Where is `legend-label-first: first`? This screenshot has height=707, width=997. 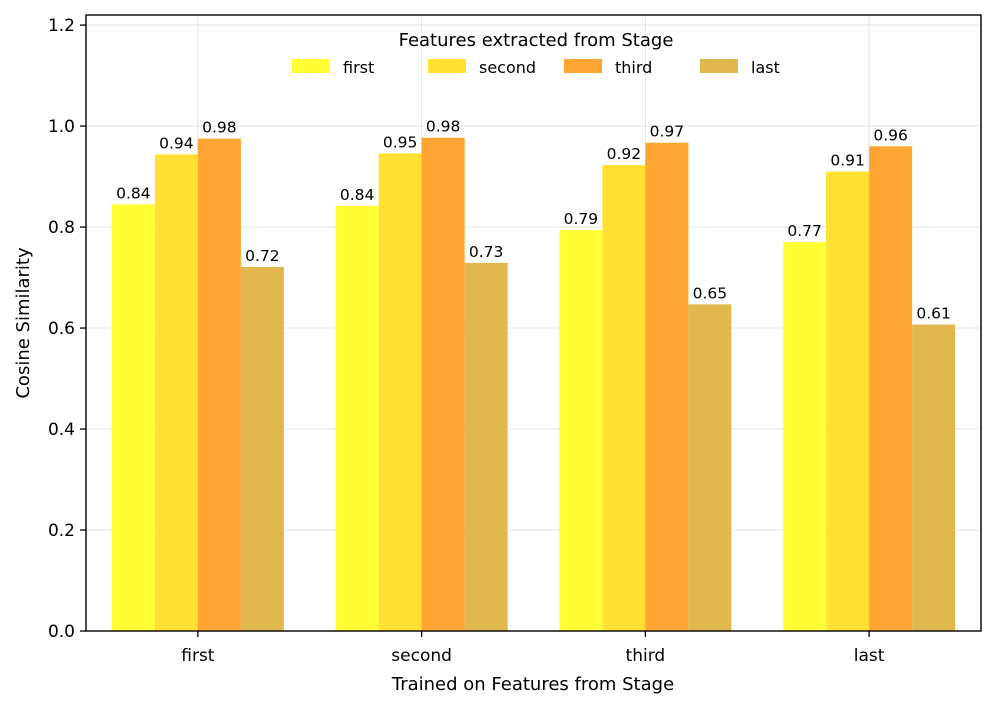
legend-label-first: first is located at coordinates (358, 67).